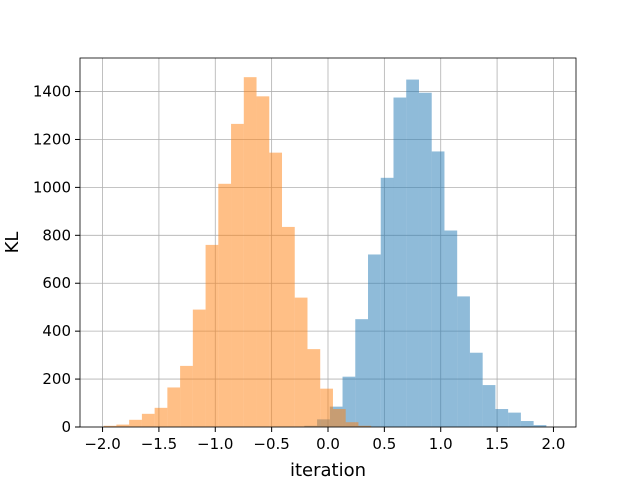 Image resolution: width=640 pixels, height=480 pixels. I want to click on x-axis-label: iteration, so click(328, 470).